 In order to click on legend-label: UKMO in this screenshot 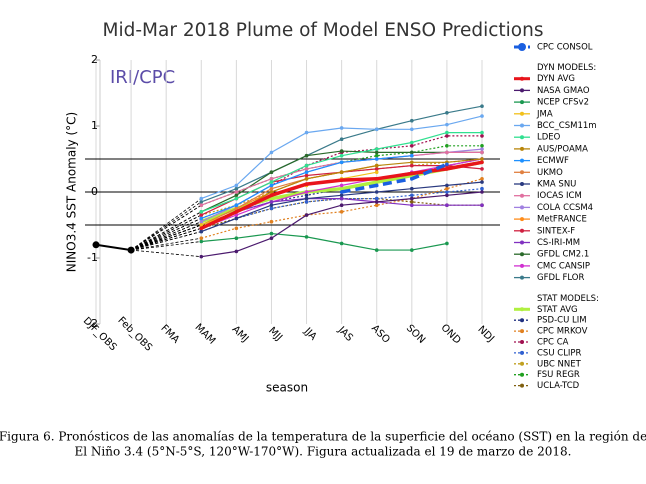, I will do `click(550, 173)`.